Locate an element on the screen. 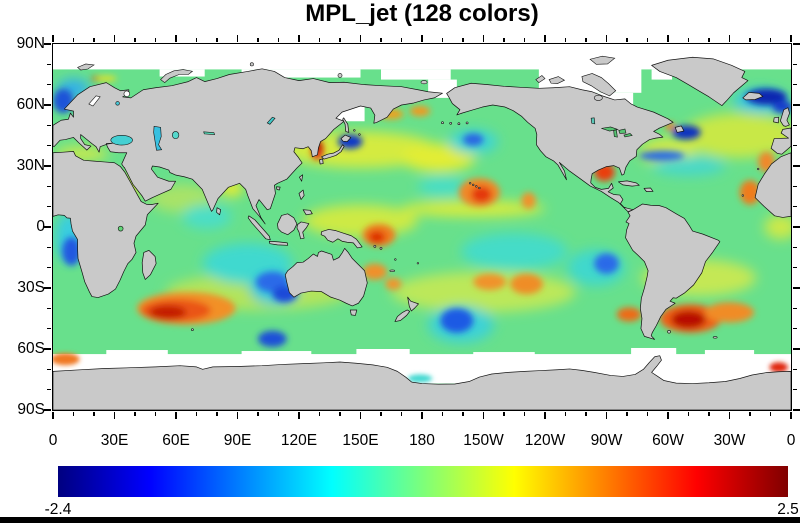 Image resolution: width=800 pixels, height=523 pixels. caspian-sea is located at coordinates (158, 138).